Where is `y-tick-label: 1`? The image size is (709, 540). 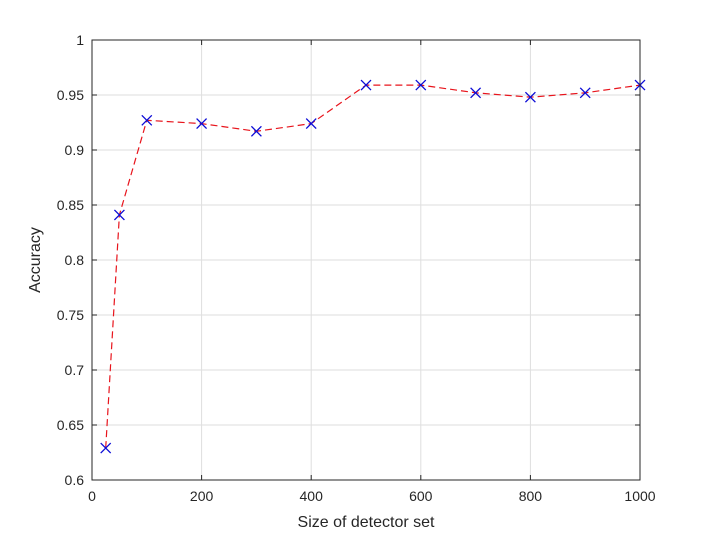 y-tick-label: 1 is located at coordinates (80, 40).